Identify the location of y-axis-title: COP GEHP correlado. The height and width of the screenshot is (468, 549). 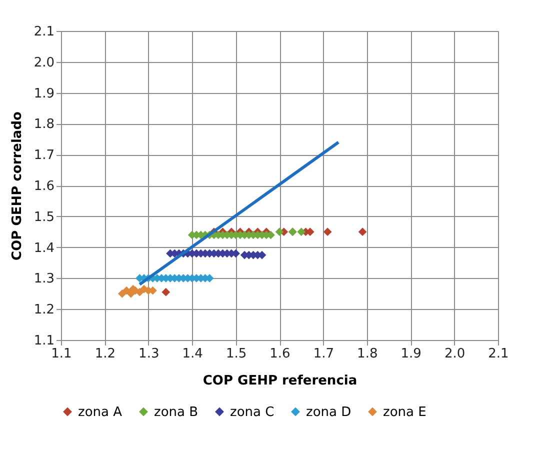
(17, 185).